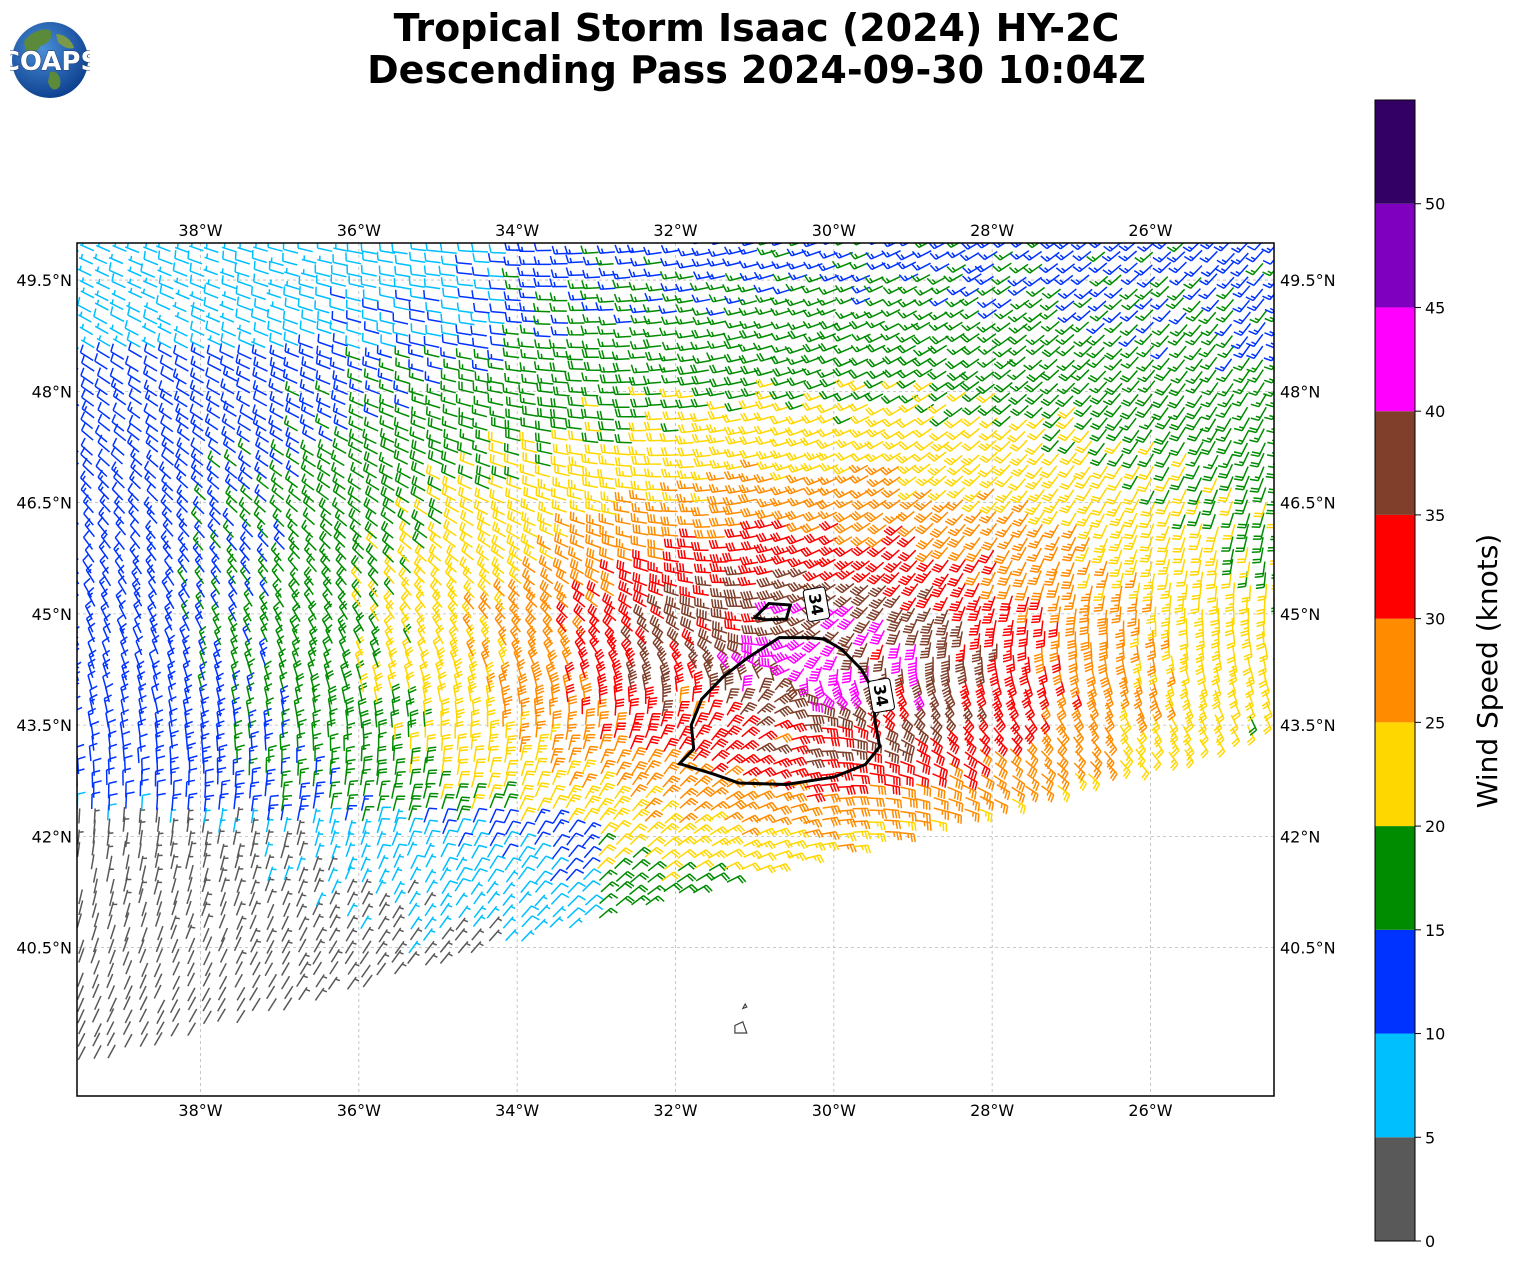  What do you see at coordinates (1300, 836) in the screenshot?
I see `lat-tick-label-right: 42°N` at bounding box center [1300, 836].